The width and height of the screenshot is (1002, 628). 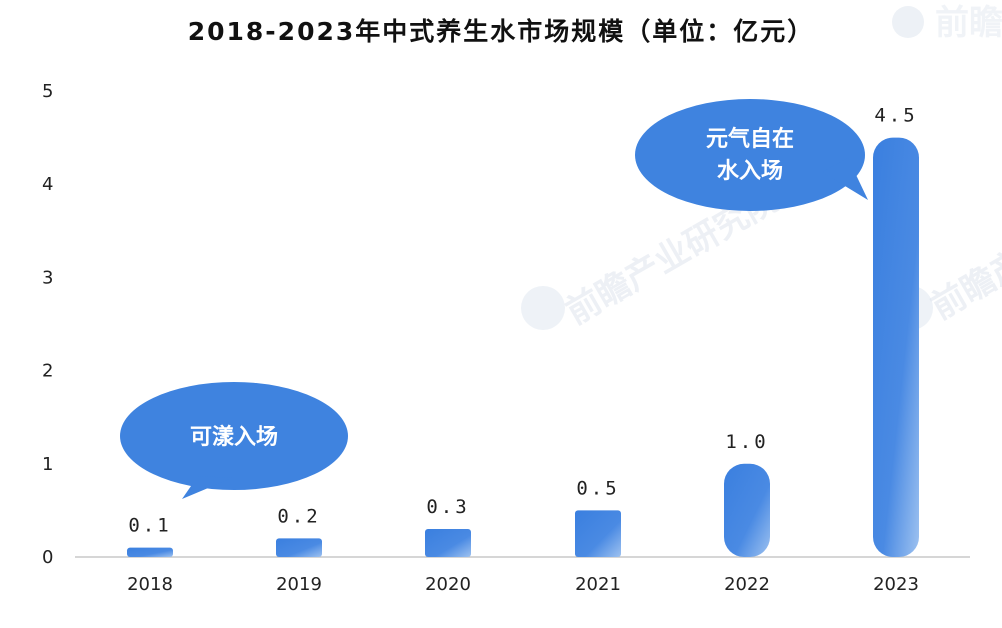 I want to click on bar-2021, so click(x=598, y=533).